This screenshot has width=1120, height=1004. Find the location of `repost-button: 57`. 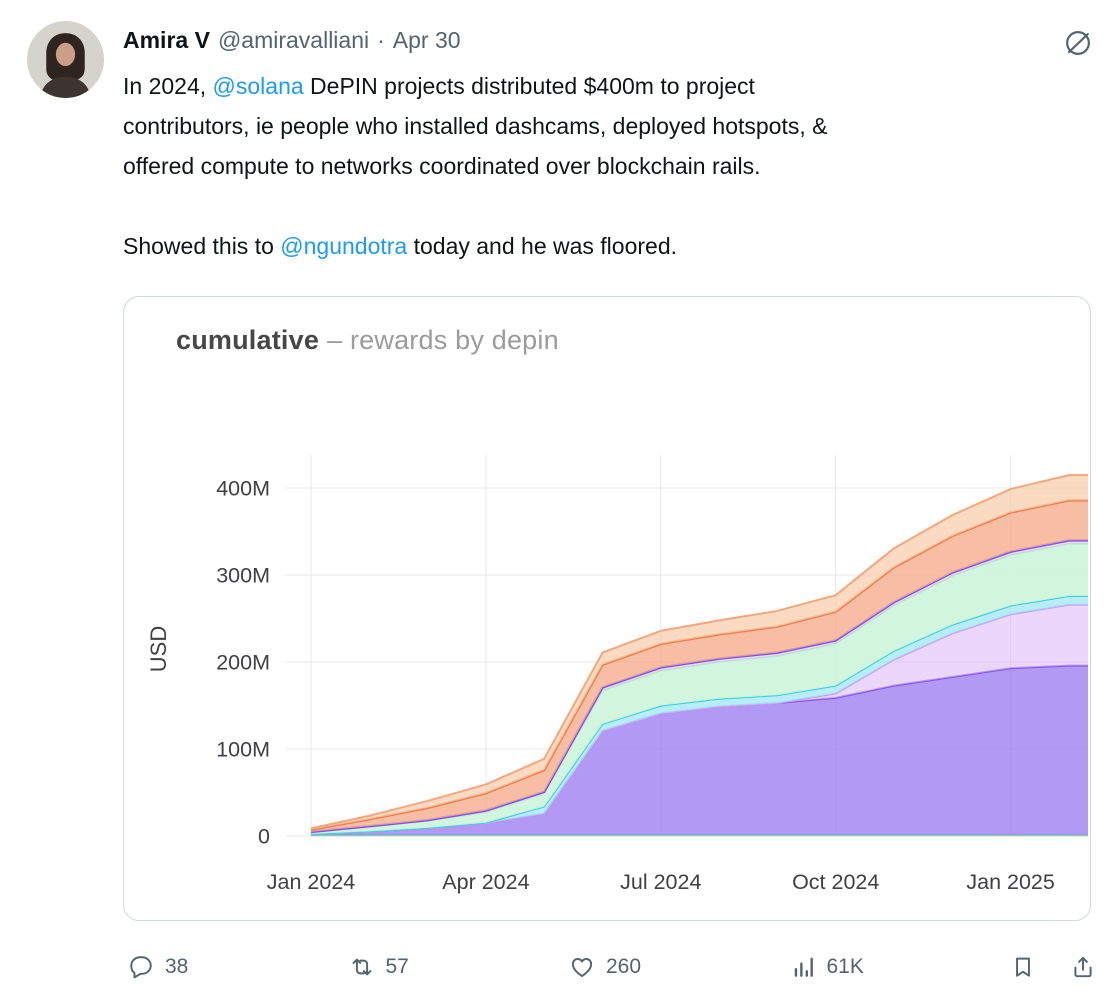

repost-button: 57 is located at coordinates (379, 967).